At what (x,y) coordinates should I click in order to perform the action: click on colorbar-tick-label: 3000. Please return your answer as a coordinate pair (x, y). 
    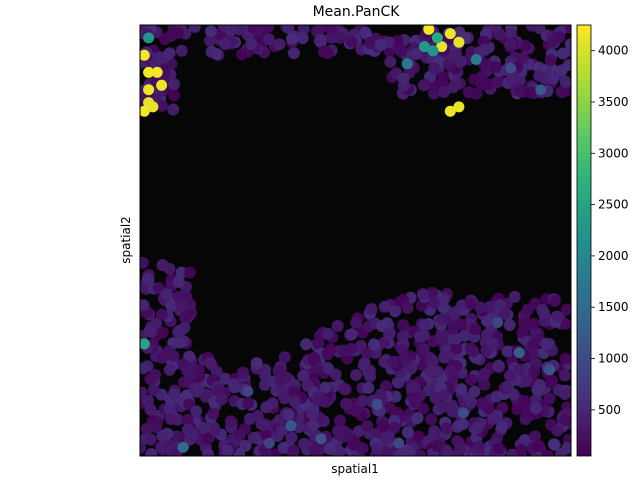
    Looking at the image, I should click on (613, 153).